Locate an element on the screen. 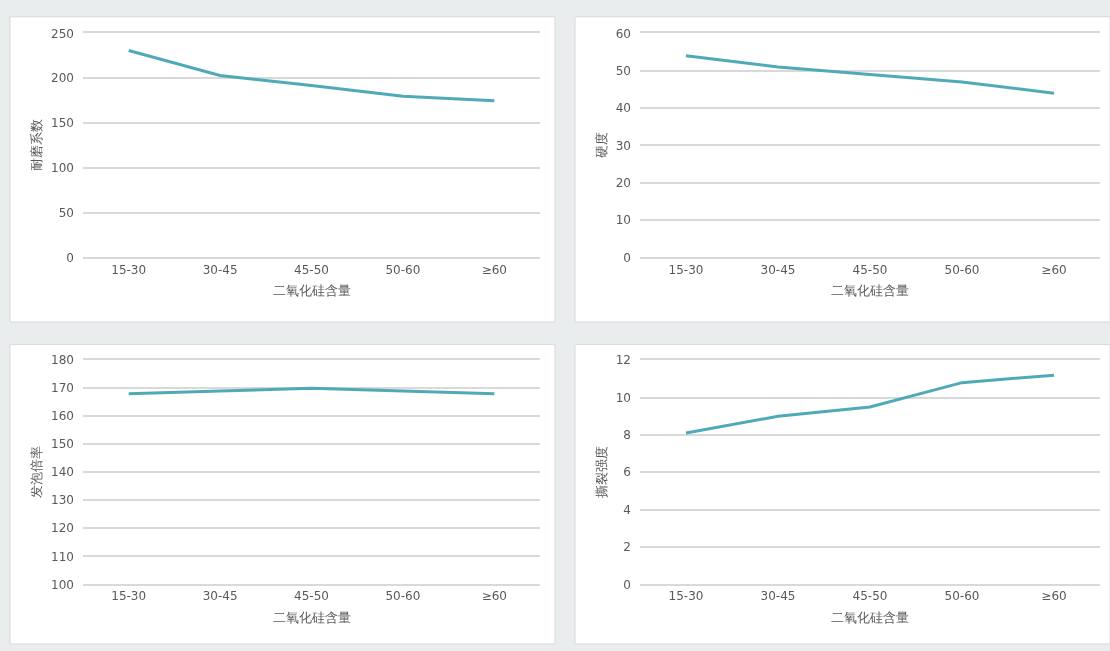  y-tick-label: 140 is located at coordinates (62, 472).